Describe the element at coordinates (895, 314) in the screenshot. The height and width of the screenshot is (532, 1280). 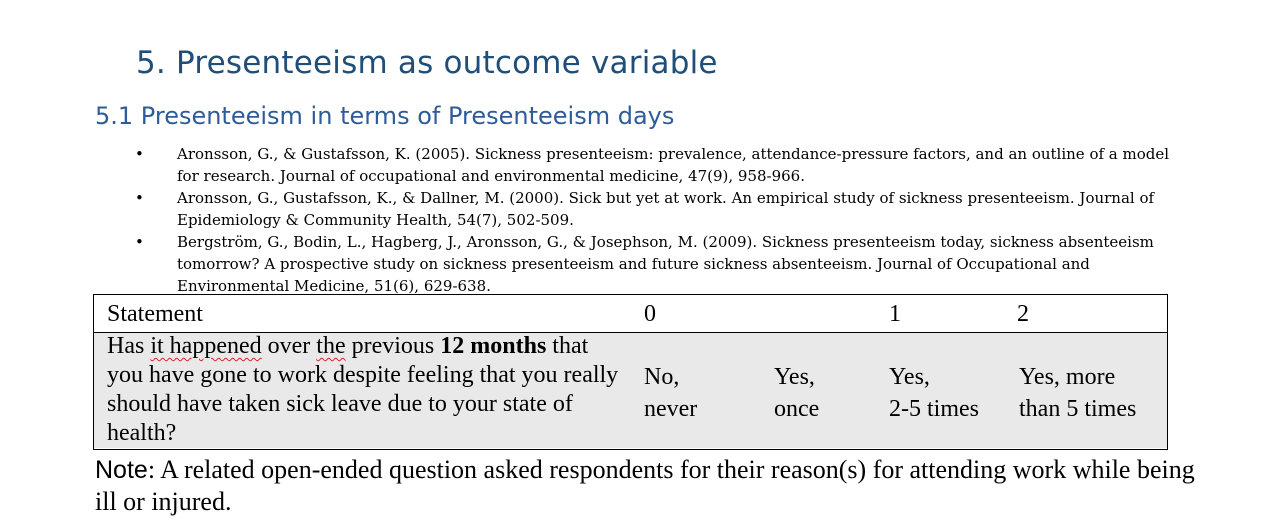
I see `header-score-1: 1` at that location.